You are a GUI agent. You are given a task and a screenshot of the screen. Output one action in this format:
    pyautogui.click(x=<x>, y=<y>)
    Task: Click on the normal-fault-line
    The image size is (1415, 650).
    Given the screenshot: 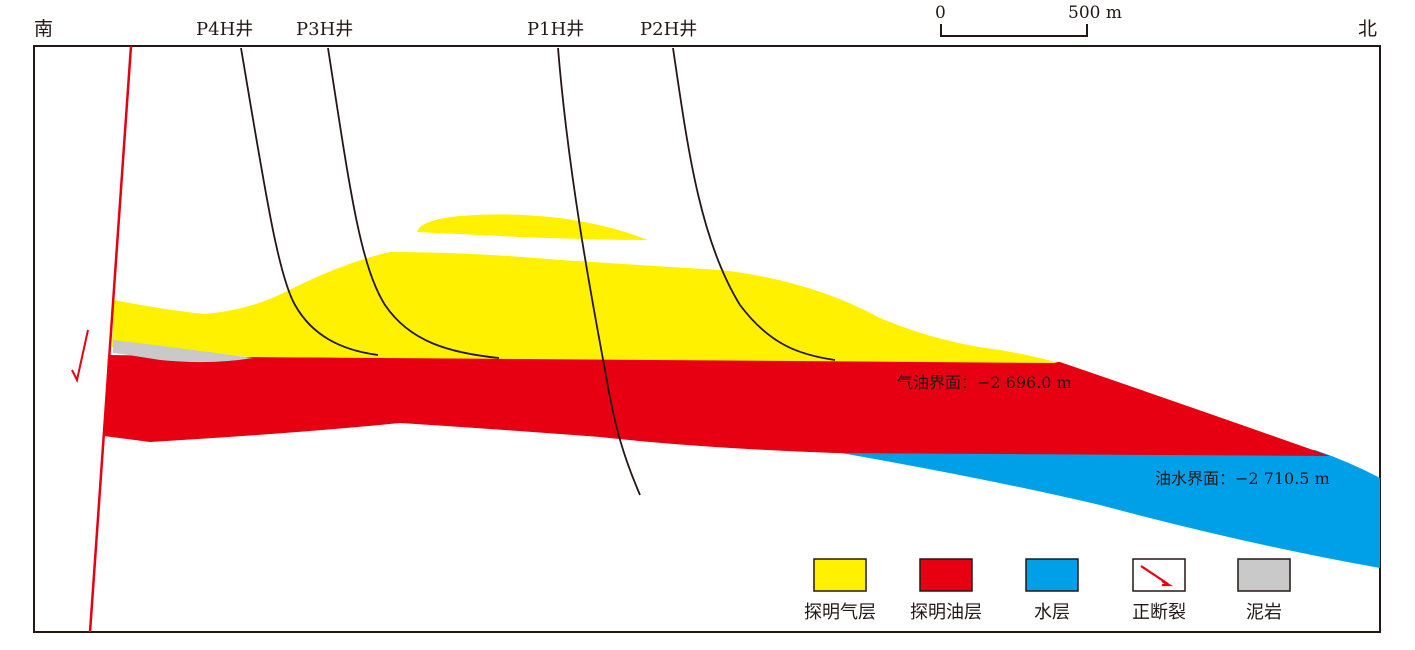 What is the action you would take?
    pyautogui.click(x=110, y=339)
    